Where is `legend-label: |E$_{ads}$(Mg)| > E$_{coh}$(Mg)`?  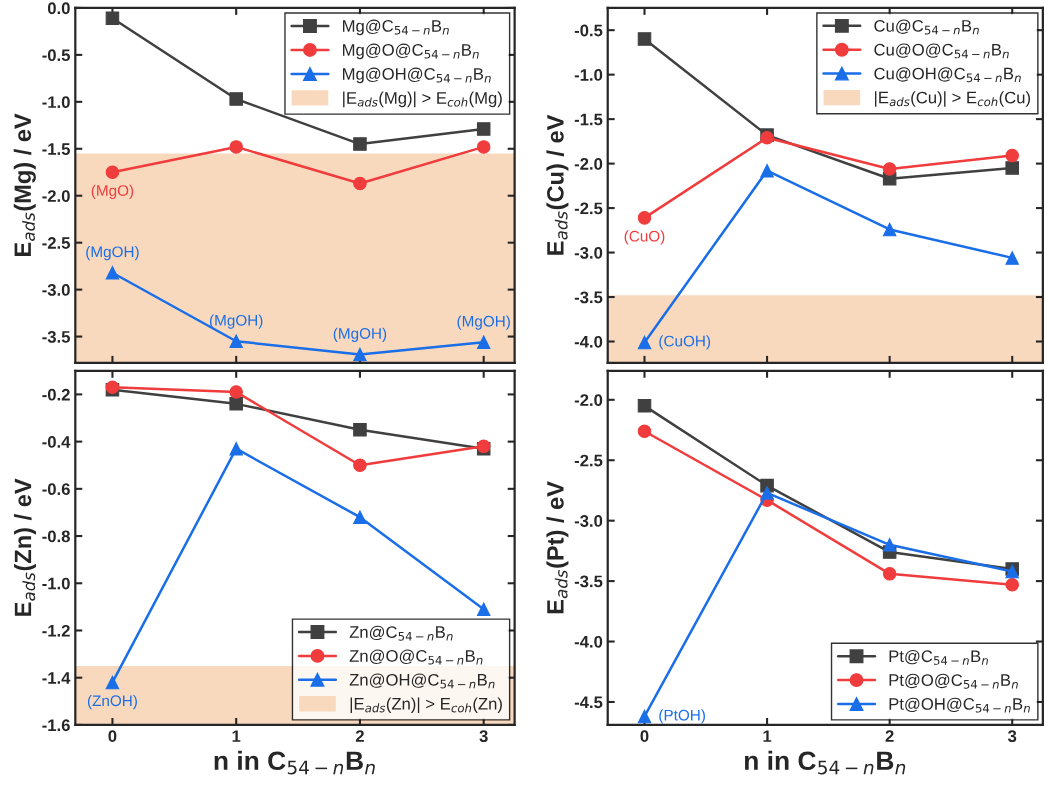 legend-label: |E$_{ads}$(Mg)| > E$_{coh}$(Mg) is located at coordinates (422, 99).